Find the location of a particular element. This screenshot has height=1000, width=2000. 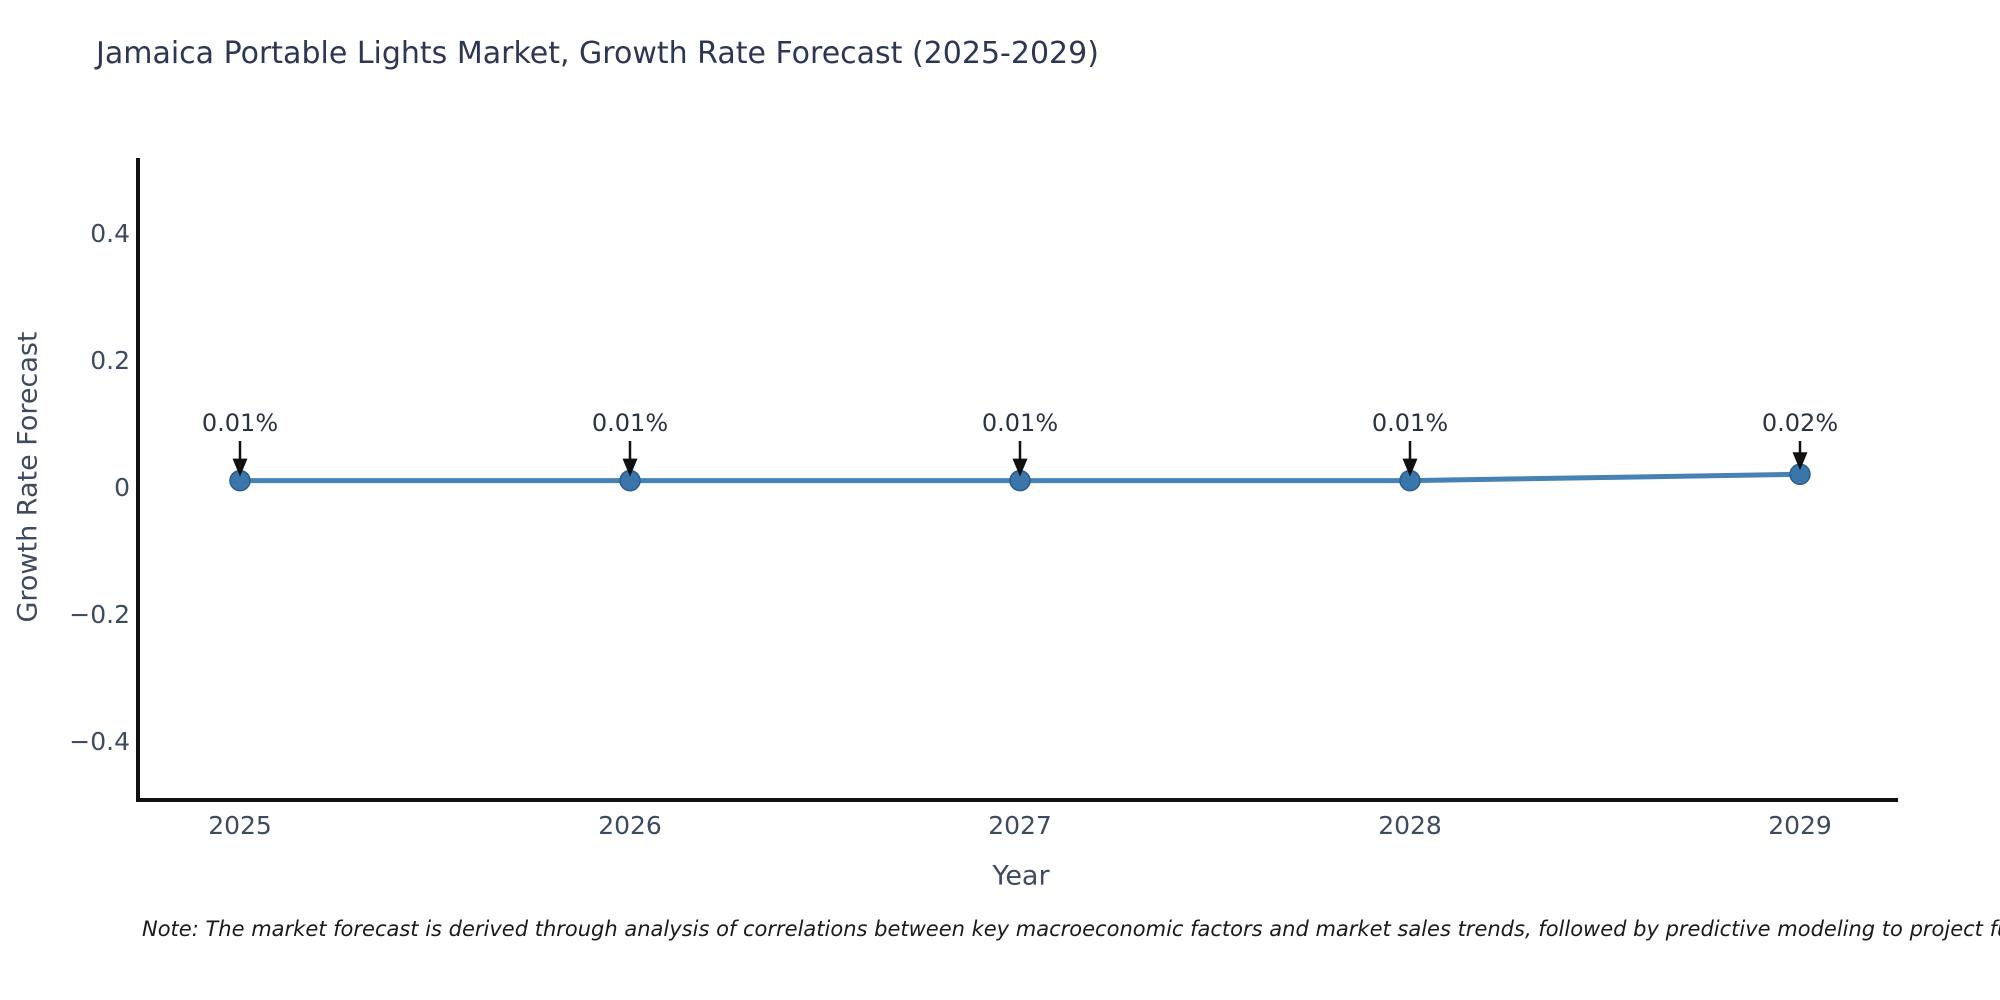

x-tick-label: 2026 is located at coordinates (630, 825).